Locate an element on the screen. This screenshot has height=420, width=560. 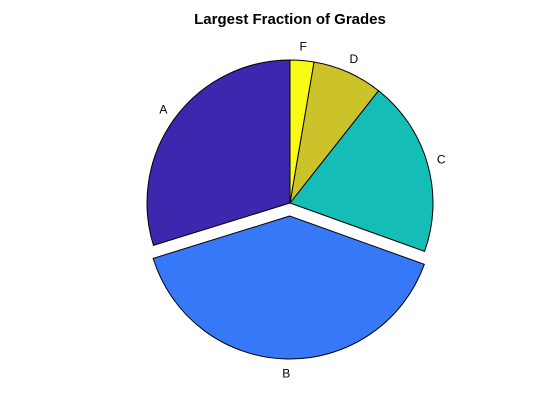
pie-slice-f is located at coordinates (302, 131).